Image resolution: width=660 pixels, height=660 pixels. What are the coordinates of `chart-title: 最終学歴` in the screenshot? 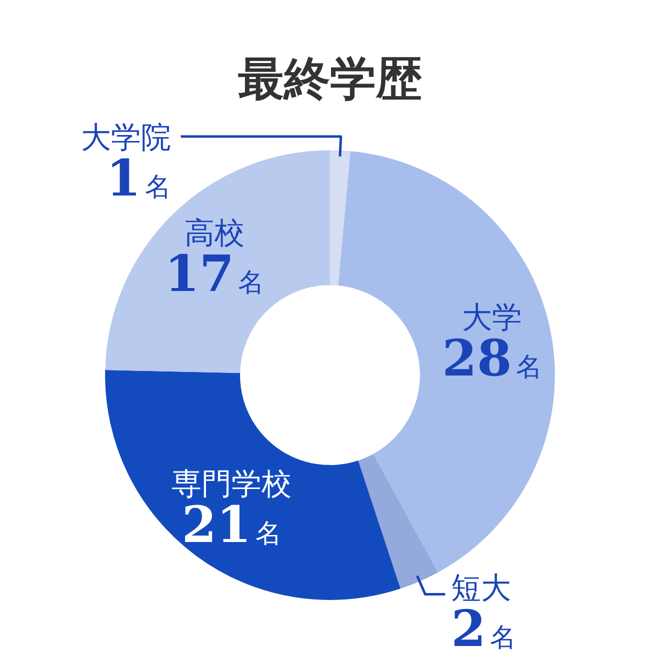 It's located at (330, 79).